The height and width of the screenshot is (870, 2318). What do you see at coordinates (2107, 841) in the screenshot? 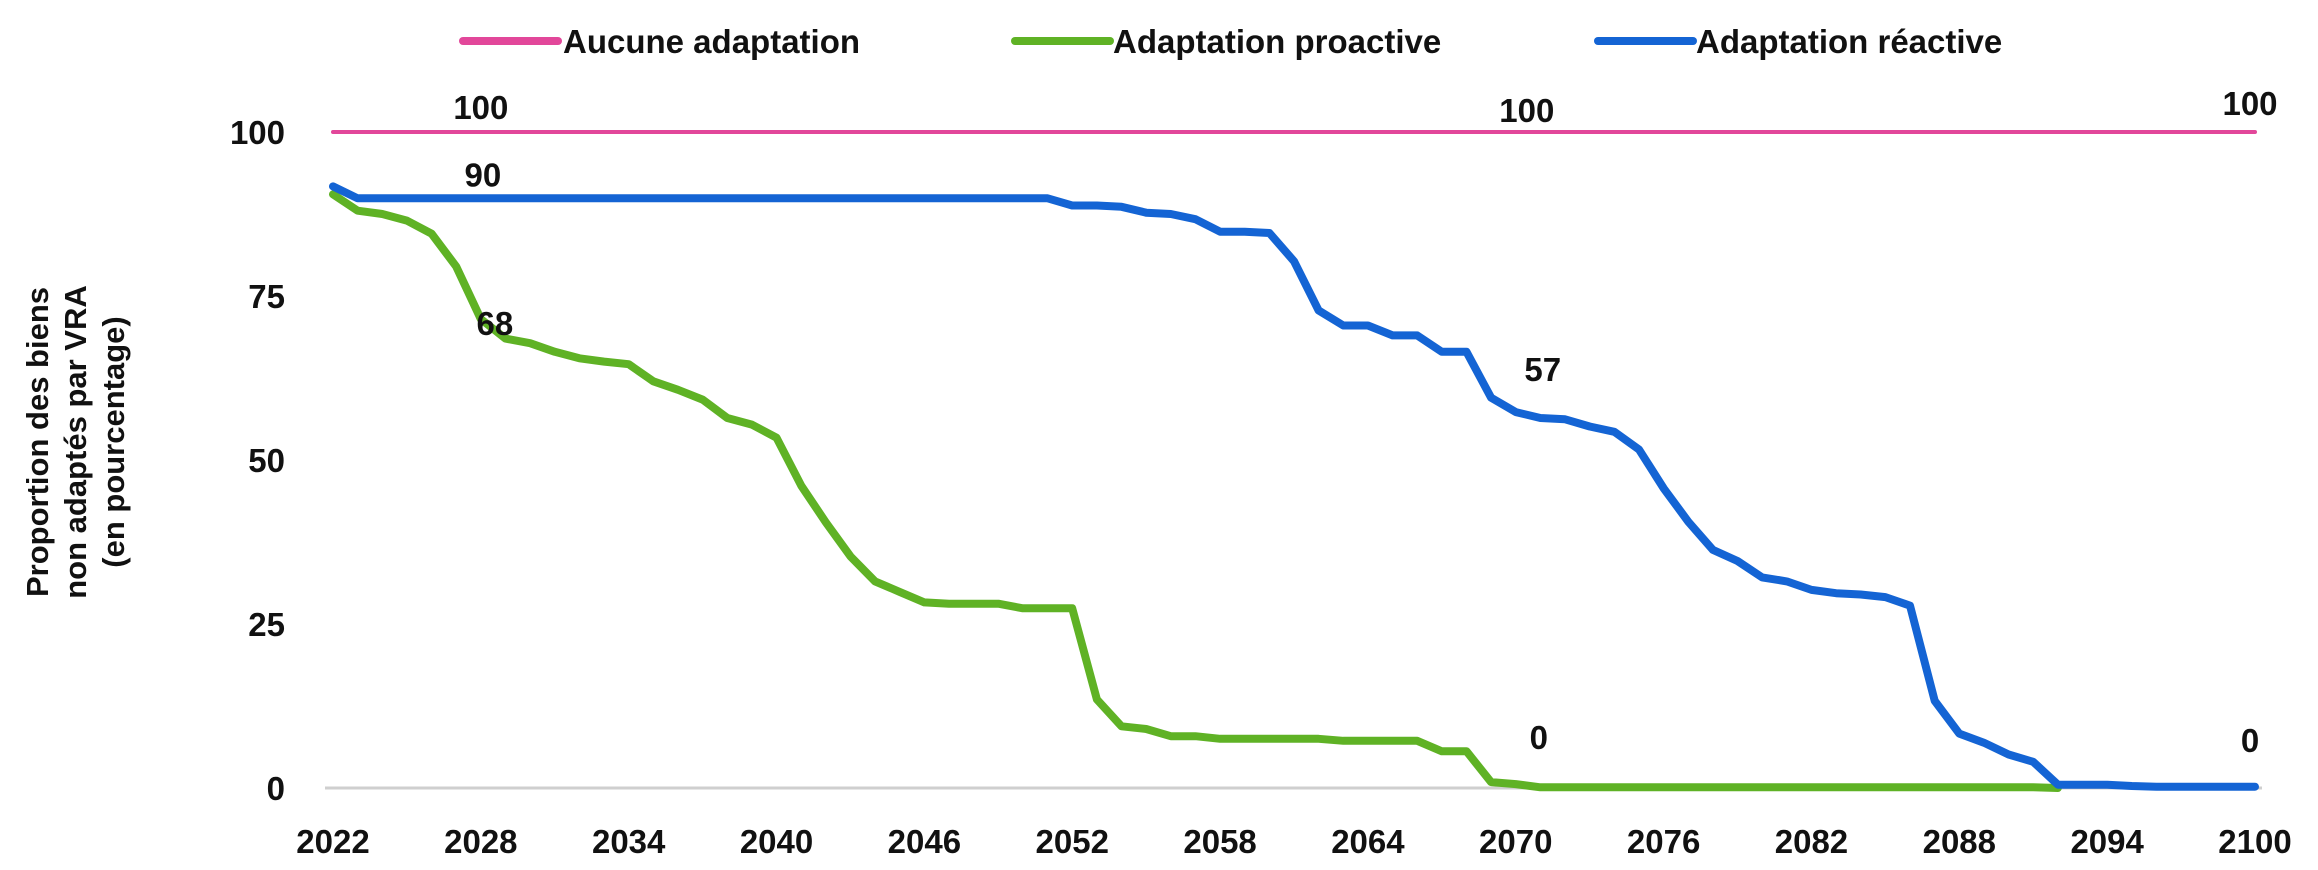
I see `x-tick-label: 2094` at bounding box center [2107, 841].